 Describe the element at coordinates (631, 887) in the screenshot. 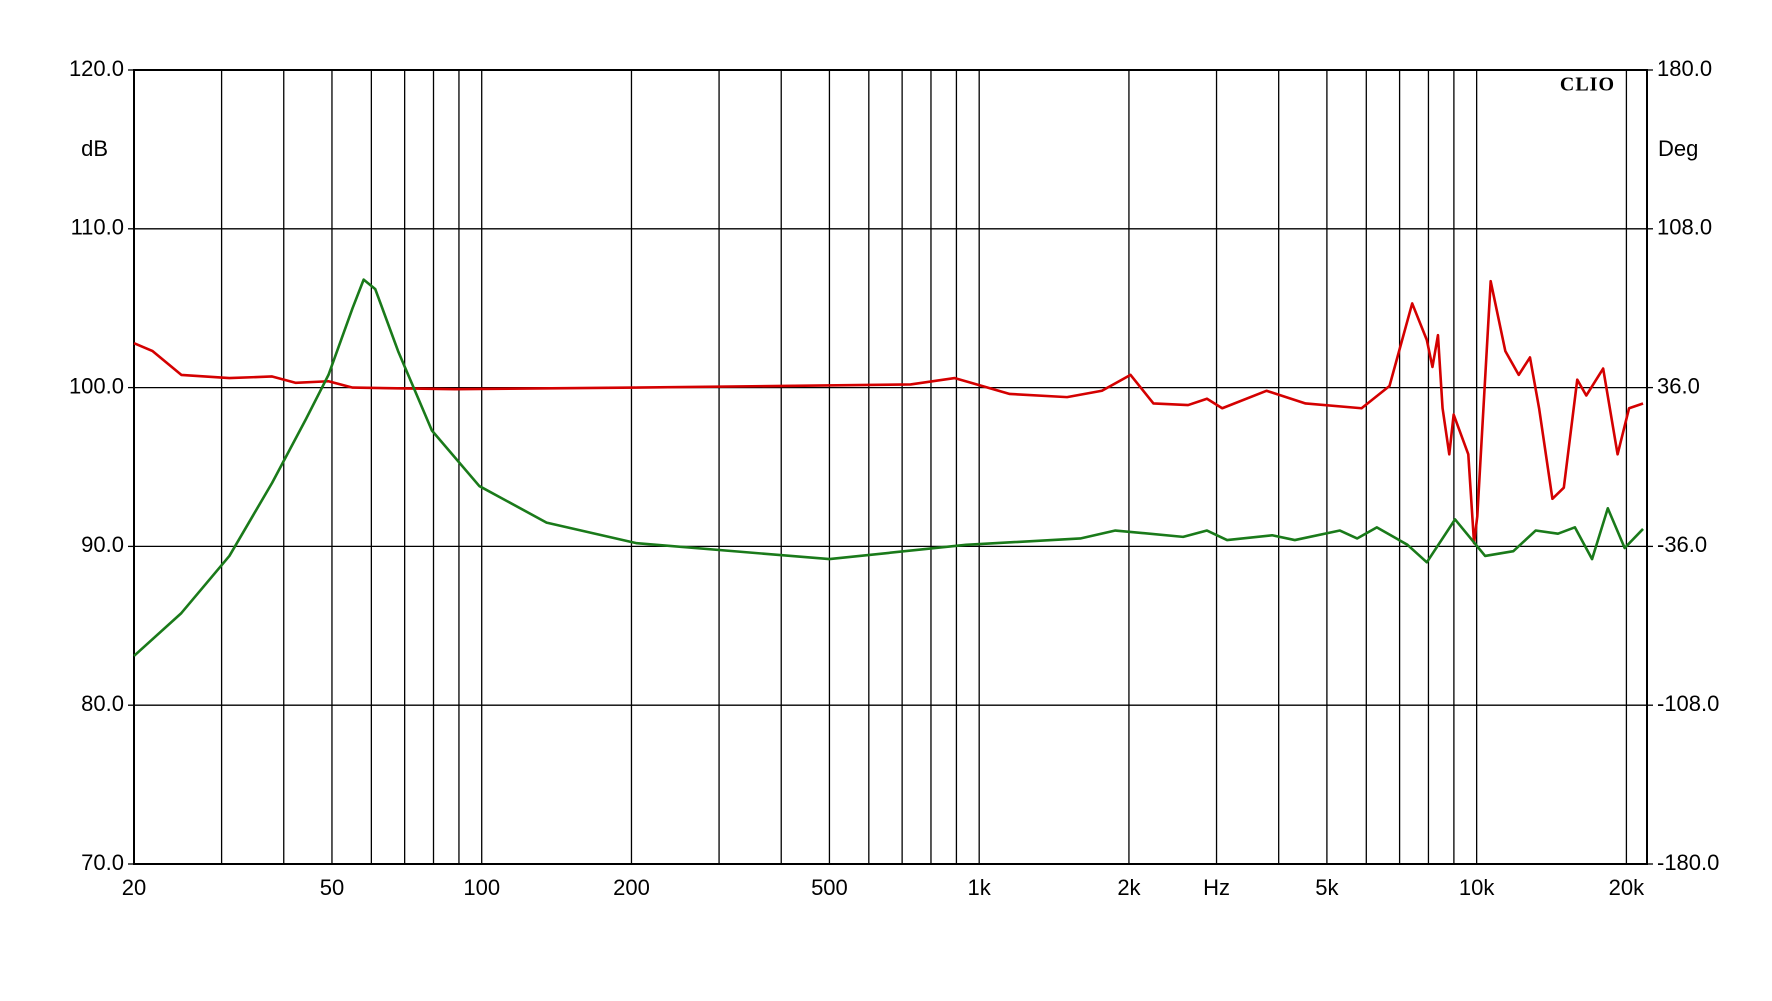

I see `x-tick-label: 200` at that location.